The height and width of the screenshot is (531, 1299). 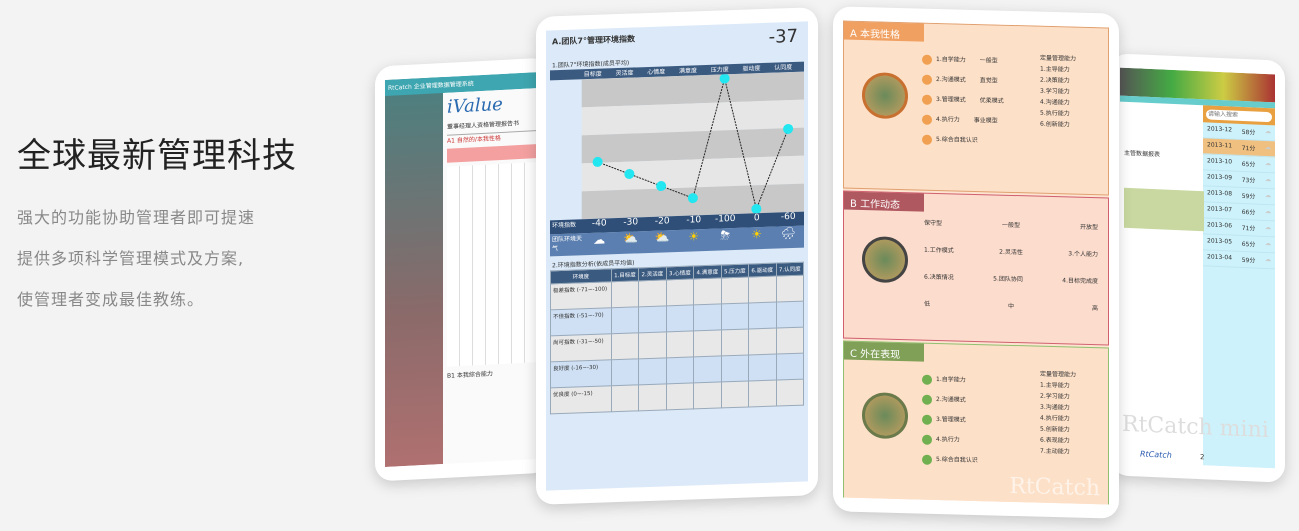 What do you see at coordinates (1202, 457) in the screenshot?
I see `page-number: 2` at bounding box center [1202, 457].